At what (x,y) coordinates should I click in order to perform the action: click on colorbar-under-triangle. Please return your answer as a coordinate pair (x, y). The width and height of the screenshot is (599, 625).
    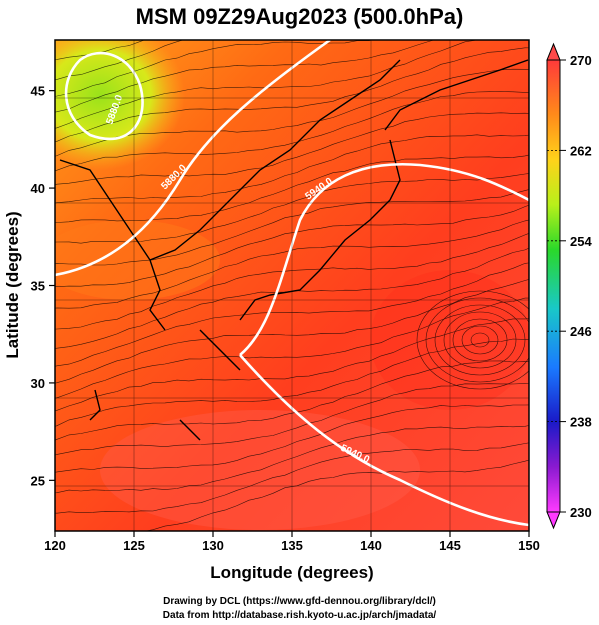
    Looking at the image, I should click on (553, 520).